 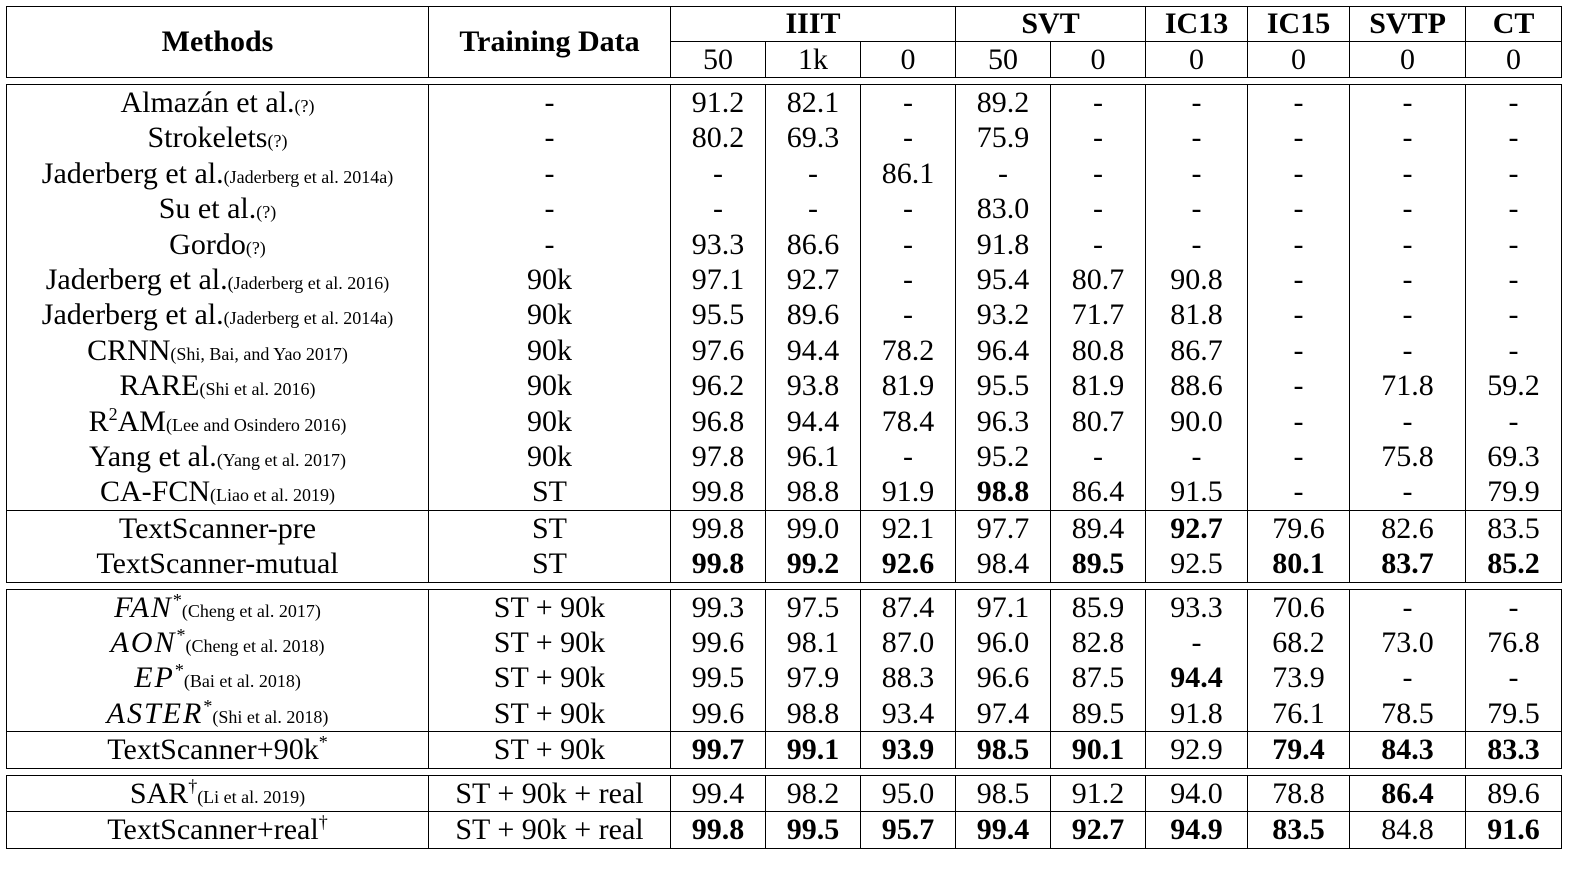 What do you see at coordinates (717, 607) in the screenshot?
I see `score-cell: 99.3` at bounding box center [717, 607].